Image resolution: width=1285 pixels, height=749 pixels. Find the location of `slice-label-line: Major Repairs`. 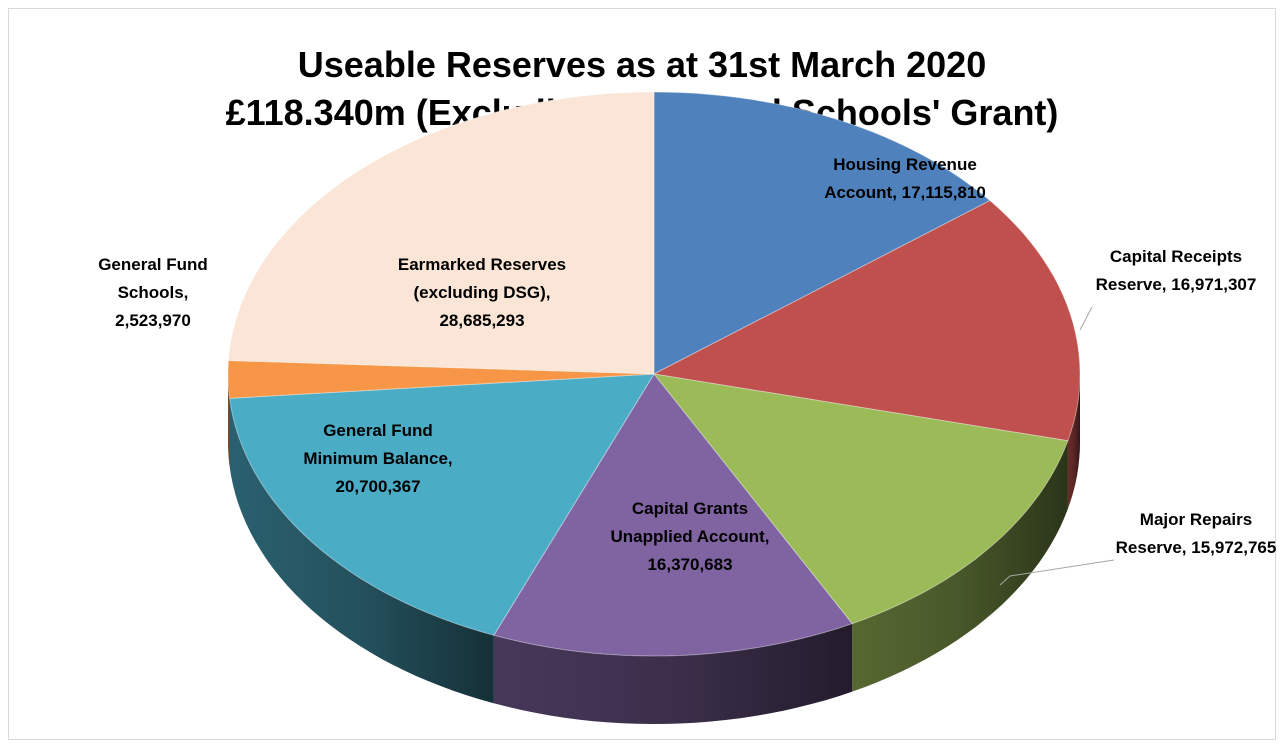

slice-label-line: Major Repairs is located at coordinates (1196, 519).